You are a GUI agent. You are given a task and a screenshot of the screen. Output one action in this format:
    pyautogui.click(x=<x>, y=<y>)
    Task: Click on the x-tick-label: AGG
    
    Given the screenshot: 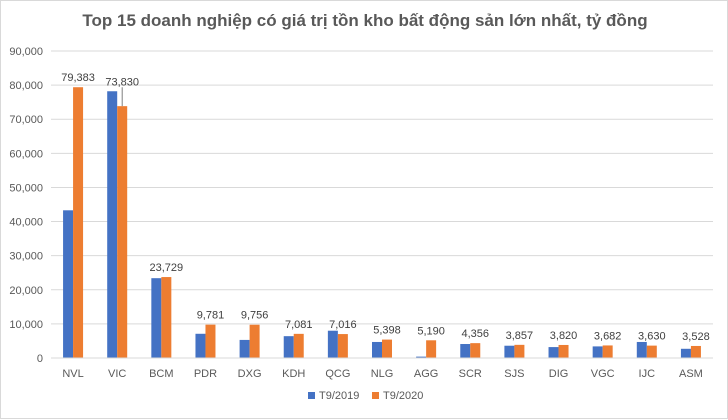 What is the action you would take?
    pyautogui.click(x=426, y=374)
    